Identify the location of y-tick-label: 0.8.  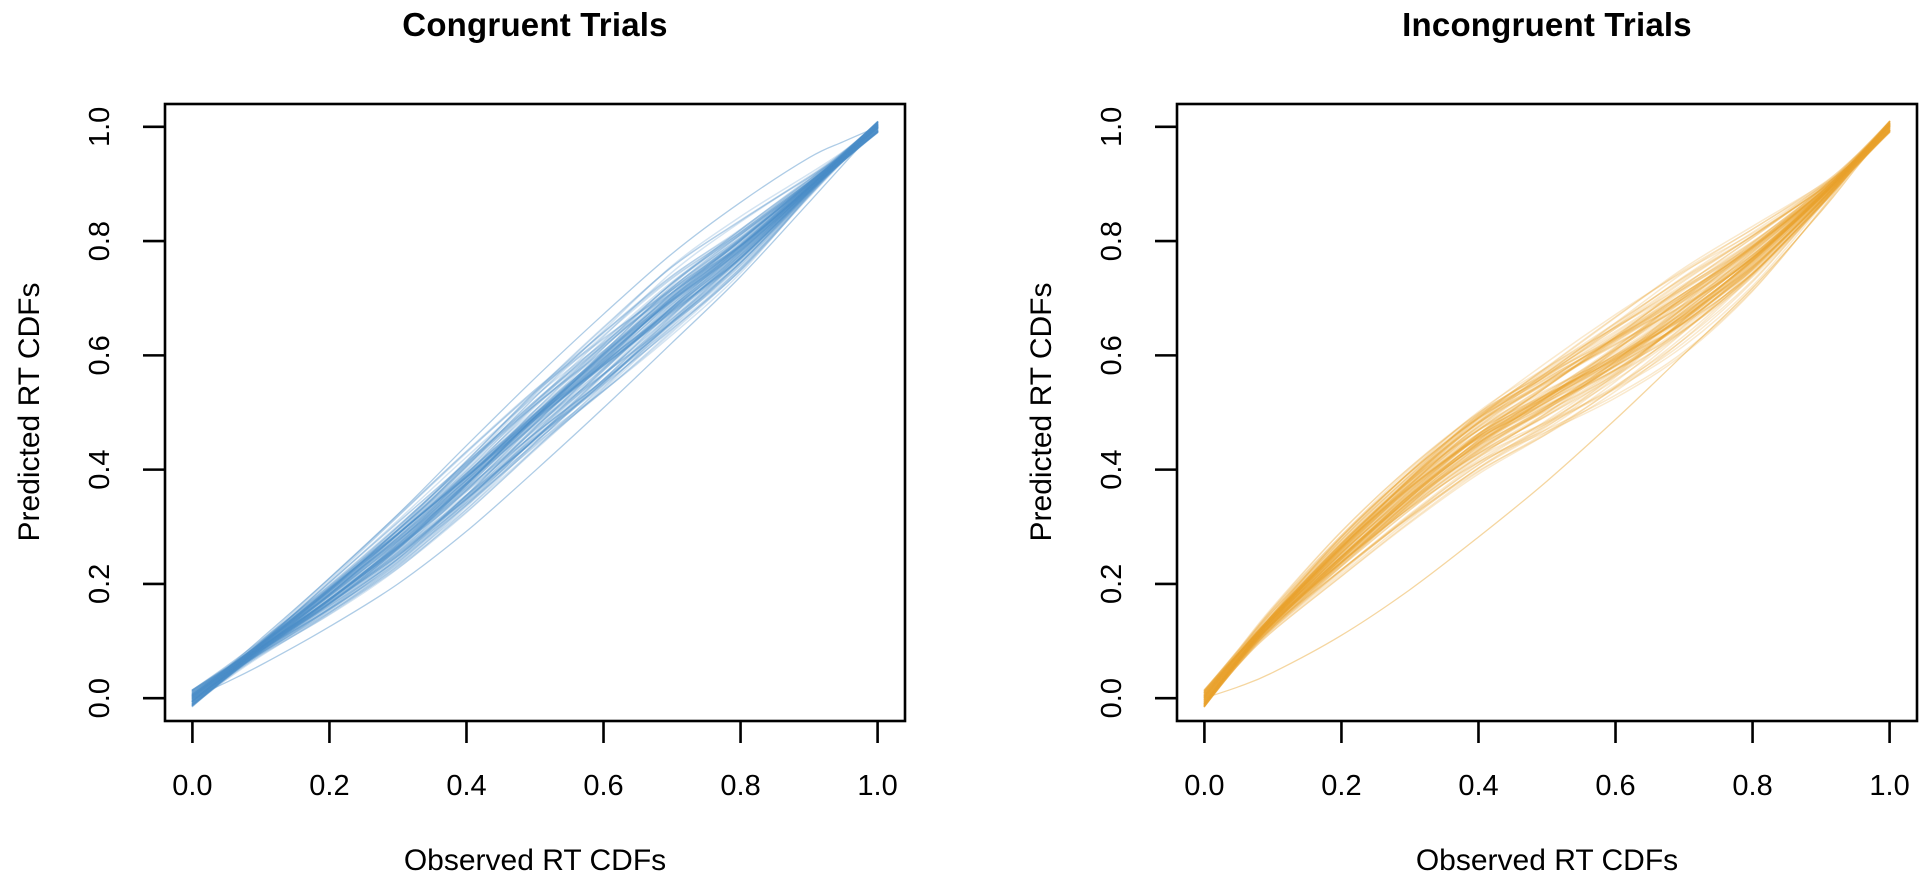
(100, 241).